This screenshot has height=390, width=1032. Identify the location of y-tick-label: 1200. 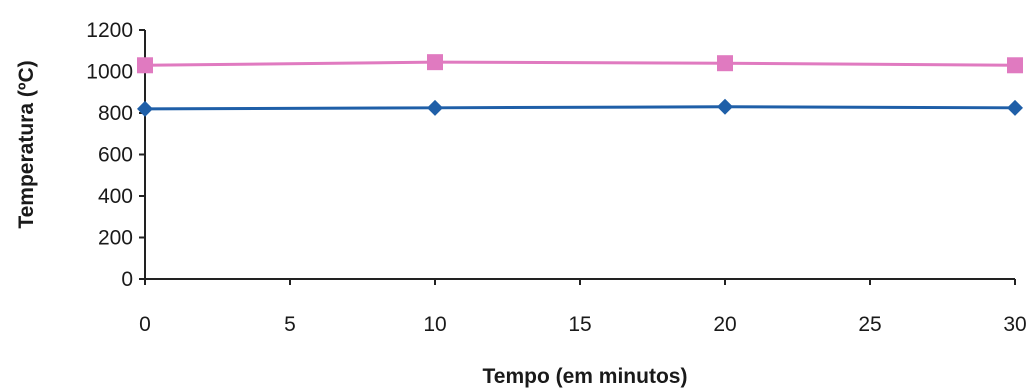
(109, 30).